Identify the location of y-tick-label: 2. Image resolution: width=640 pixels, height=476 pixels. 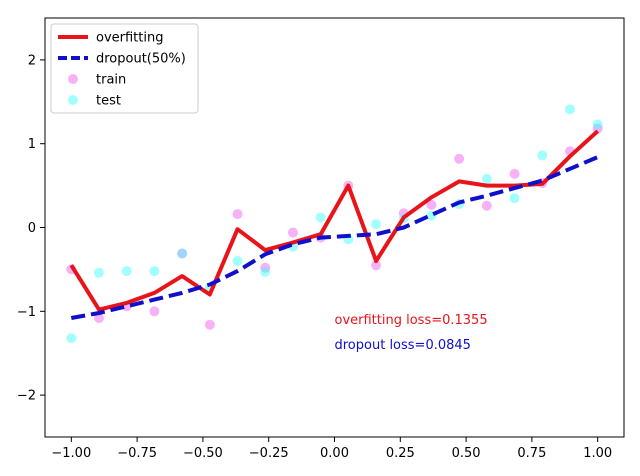
(32, 60).